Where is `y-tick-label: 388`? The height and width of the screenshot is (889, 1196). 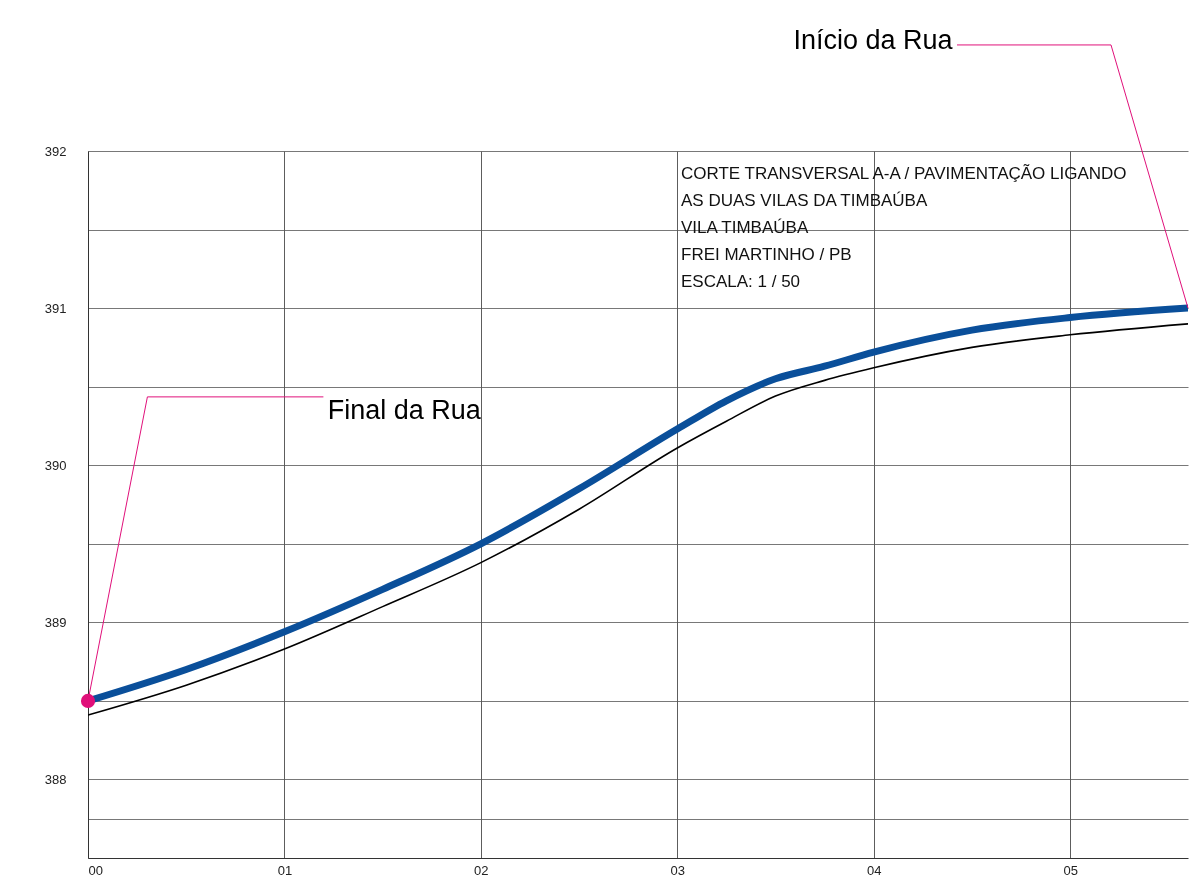 y-tick-label: 388 is located at coordinates (55, 779).